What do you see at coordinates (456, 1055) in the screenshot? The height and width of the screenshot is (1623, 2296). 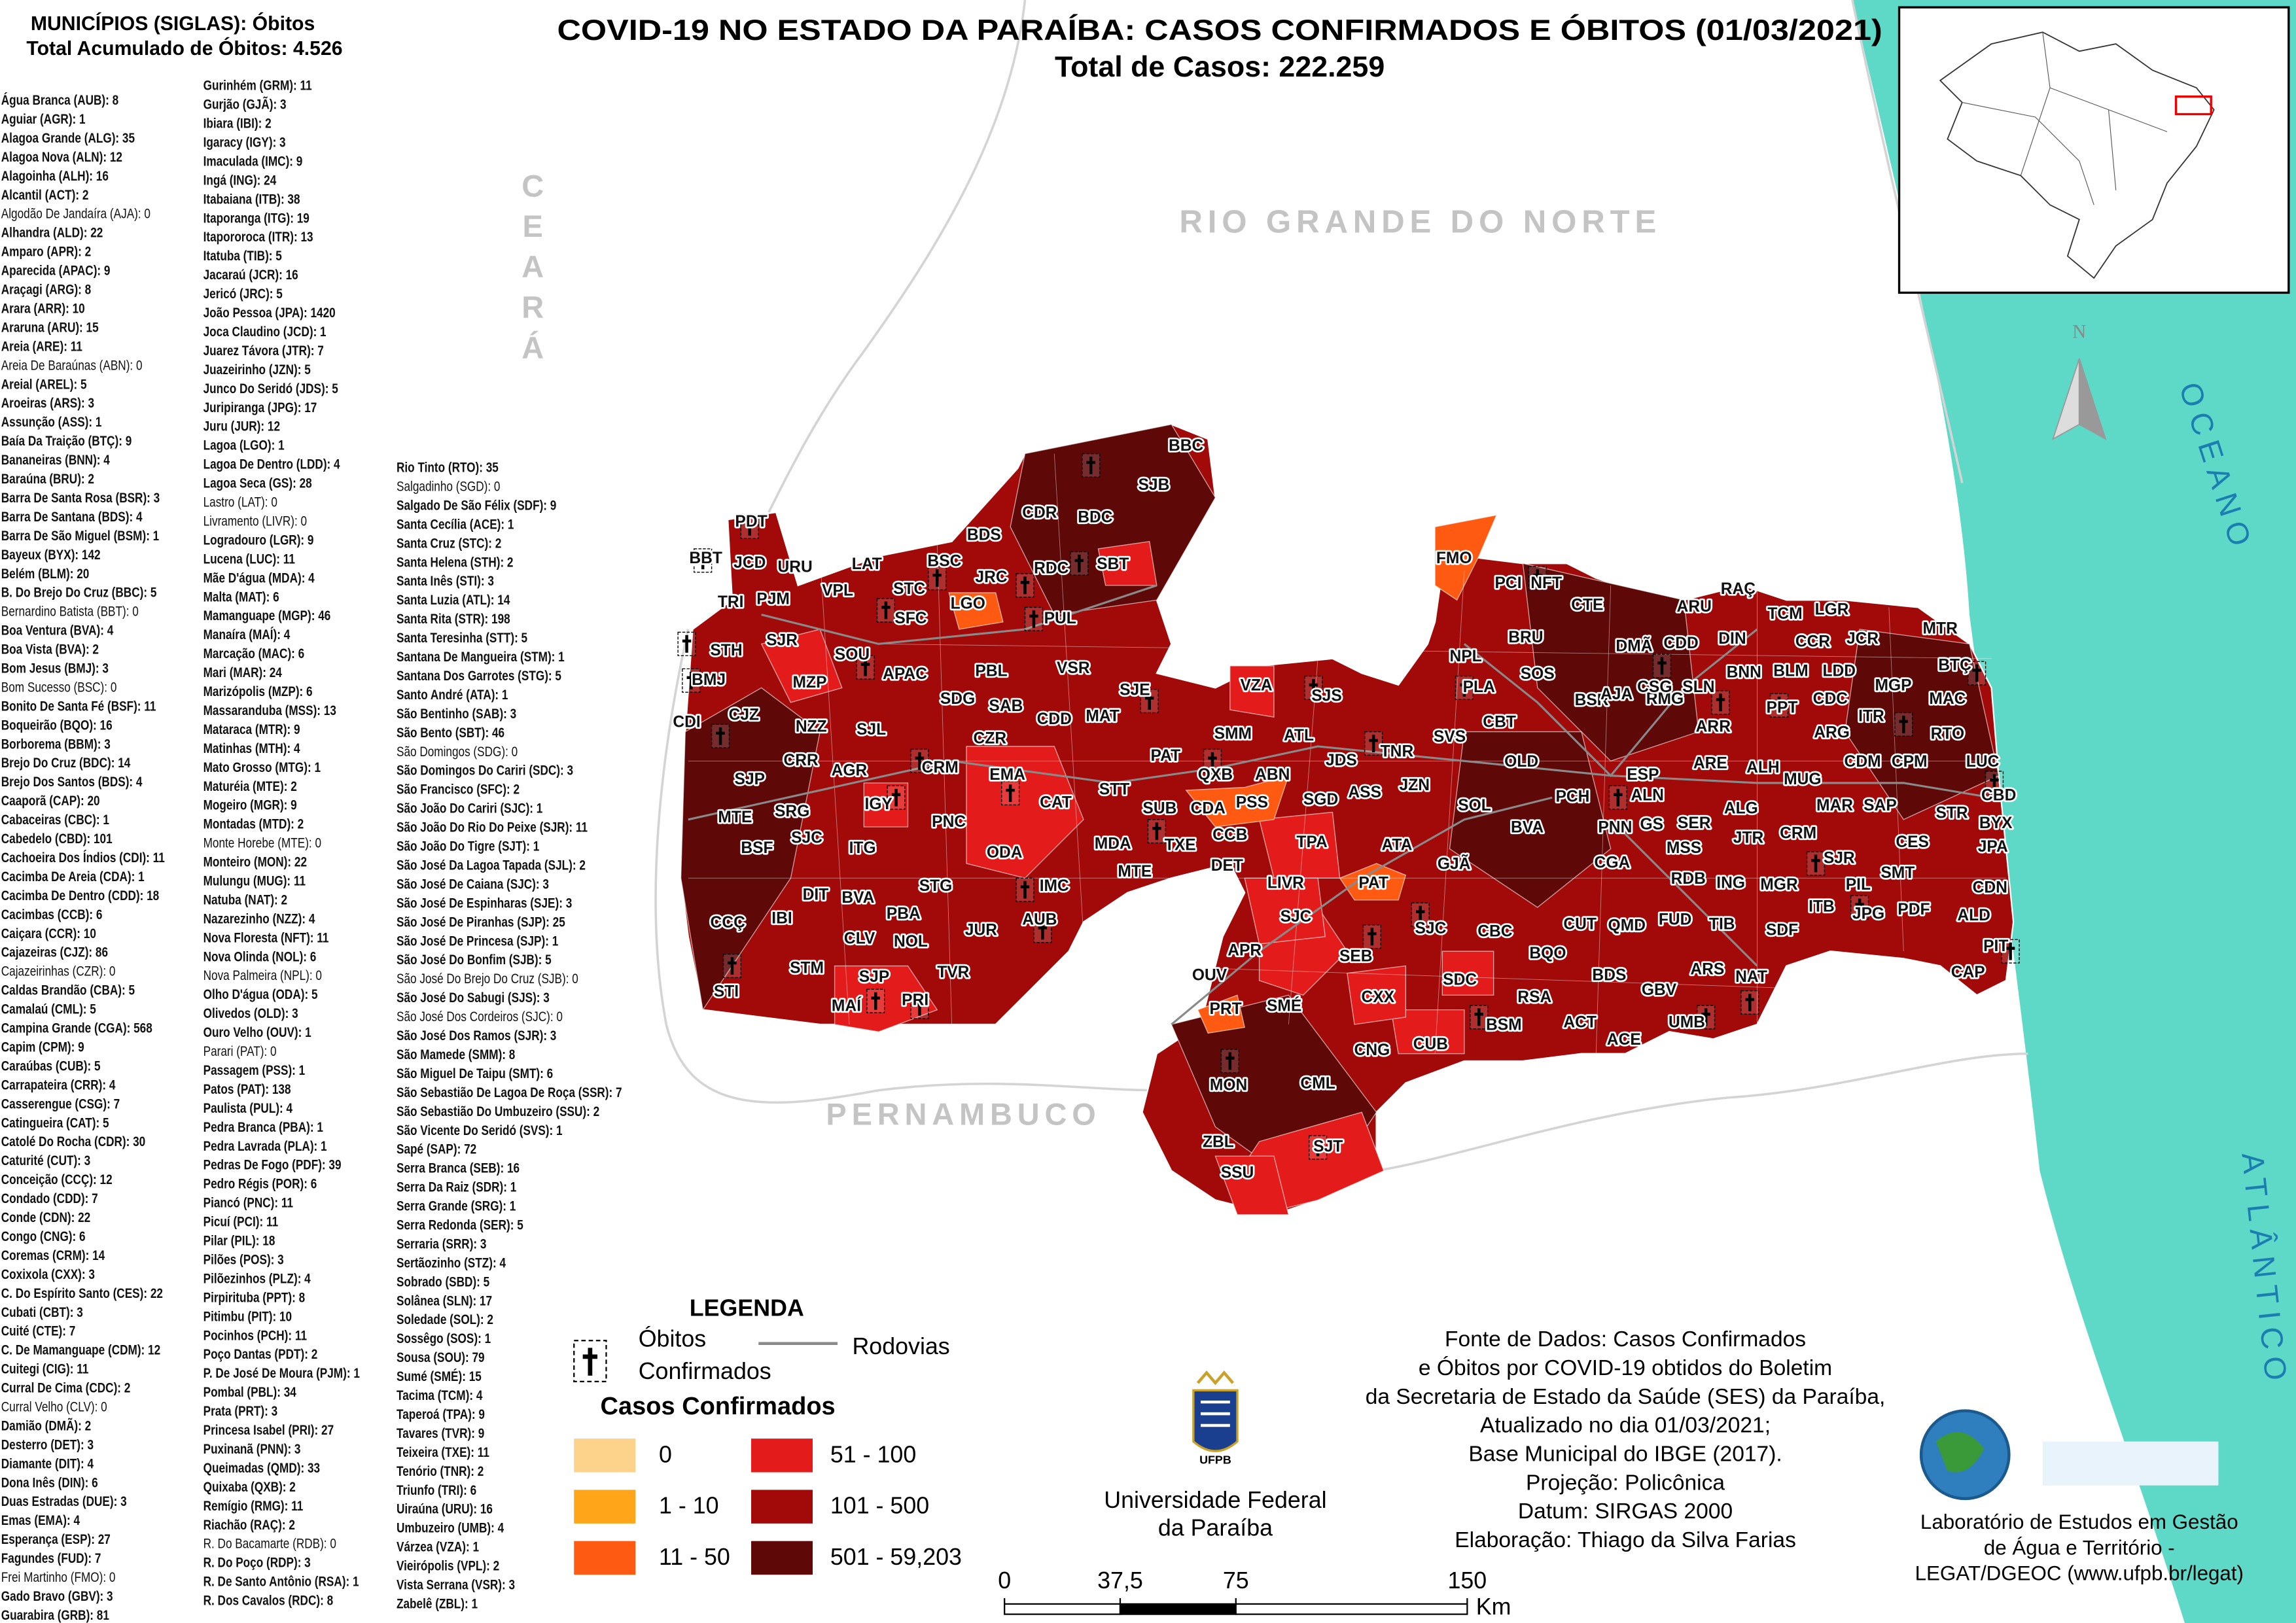 I see `list-entry: São Mamede (SMM): 8` at bounding box center [456, 1055].